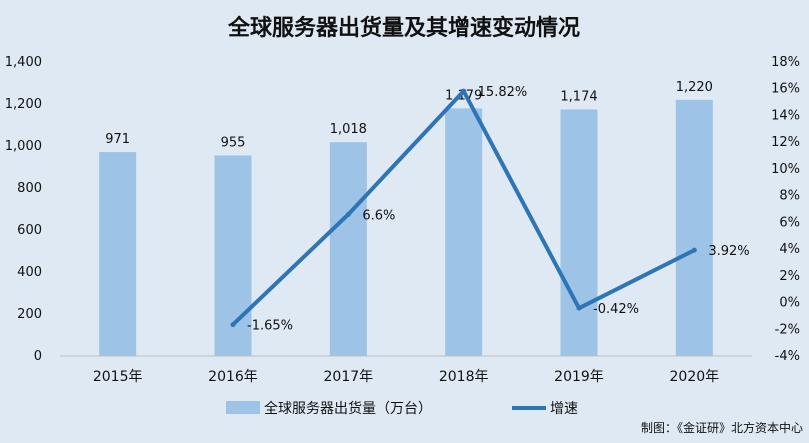 This screenshot has width=809, height=443. I want to click on bar-data-label: 1,220, so click(694, 87).